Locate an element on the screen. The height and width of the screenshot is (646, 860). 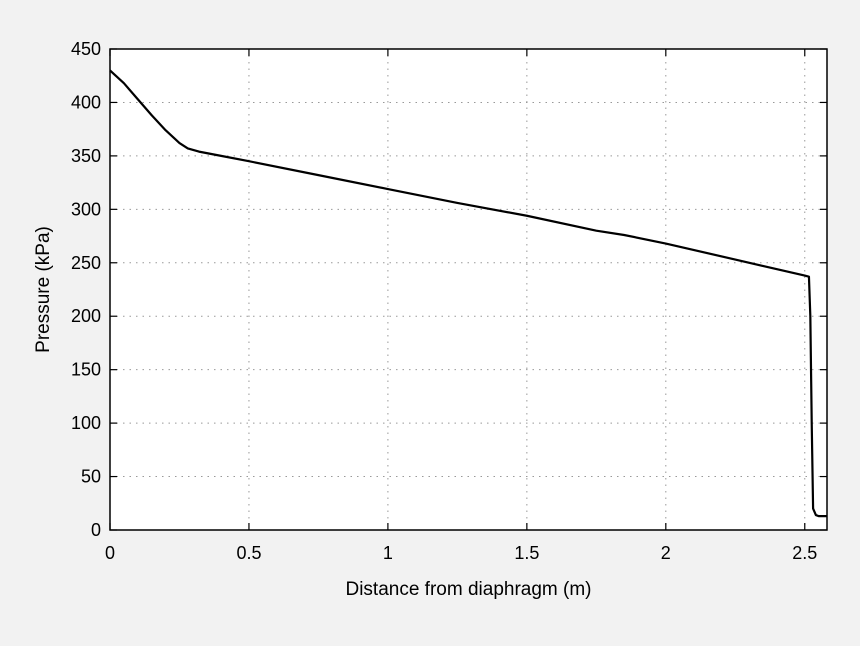
y-tick-label: 150 is located at coordinates (86, 370).